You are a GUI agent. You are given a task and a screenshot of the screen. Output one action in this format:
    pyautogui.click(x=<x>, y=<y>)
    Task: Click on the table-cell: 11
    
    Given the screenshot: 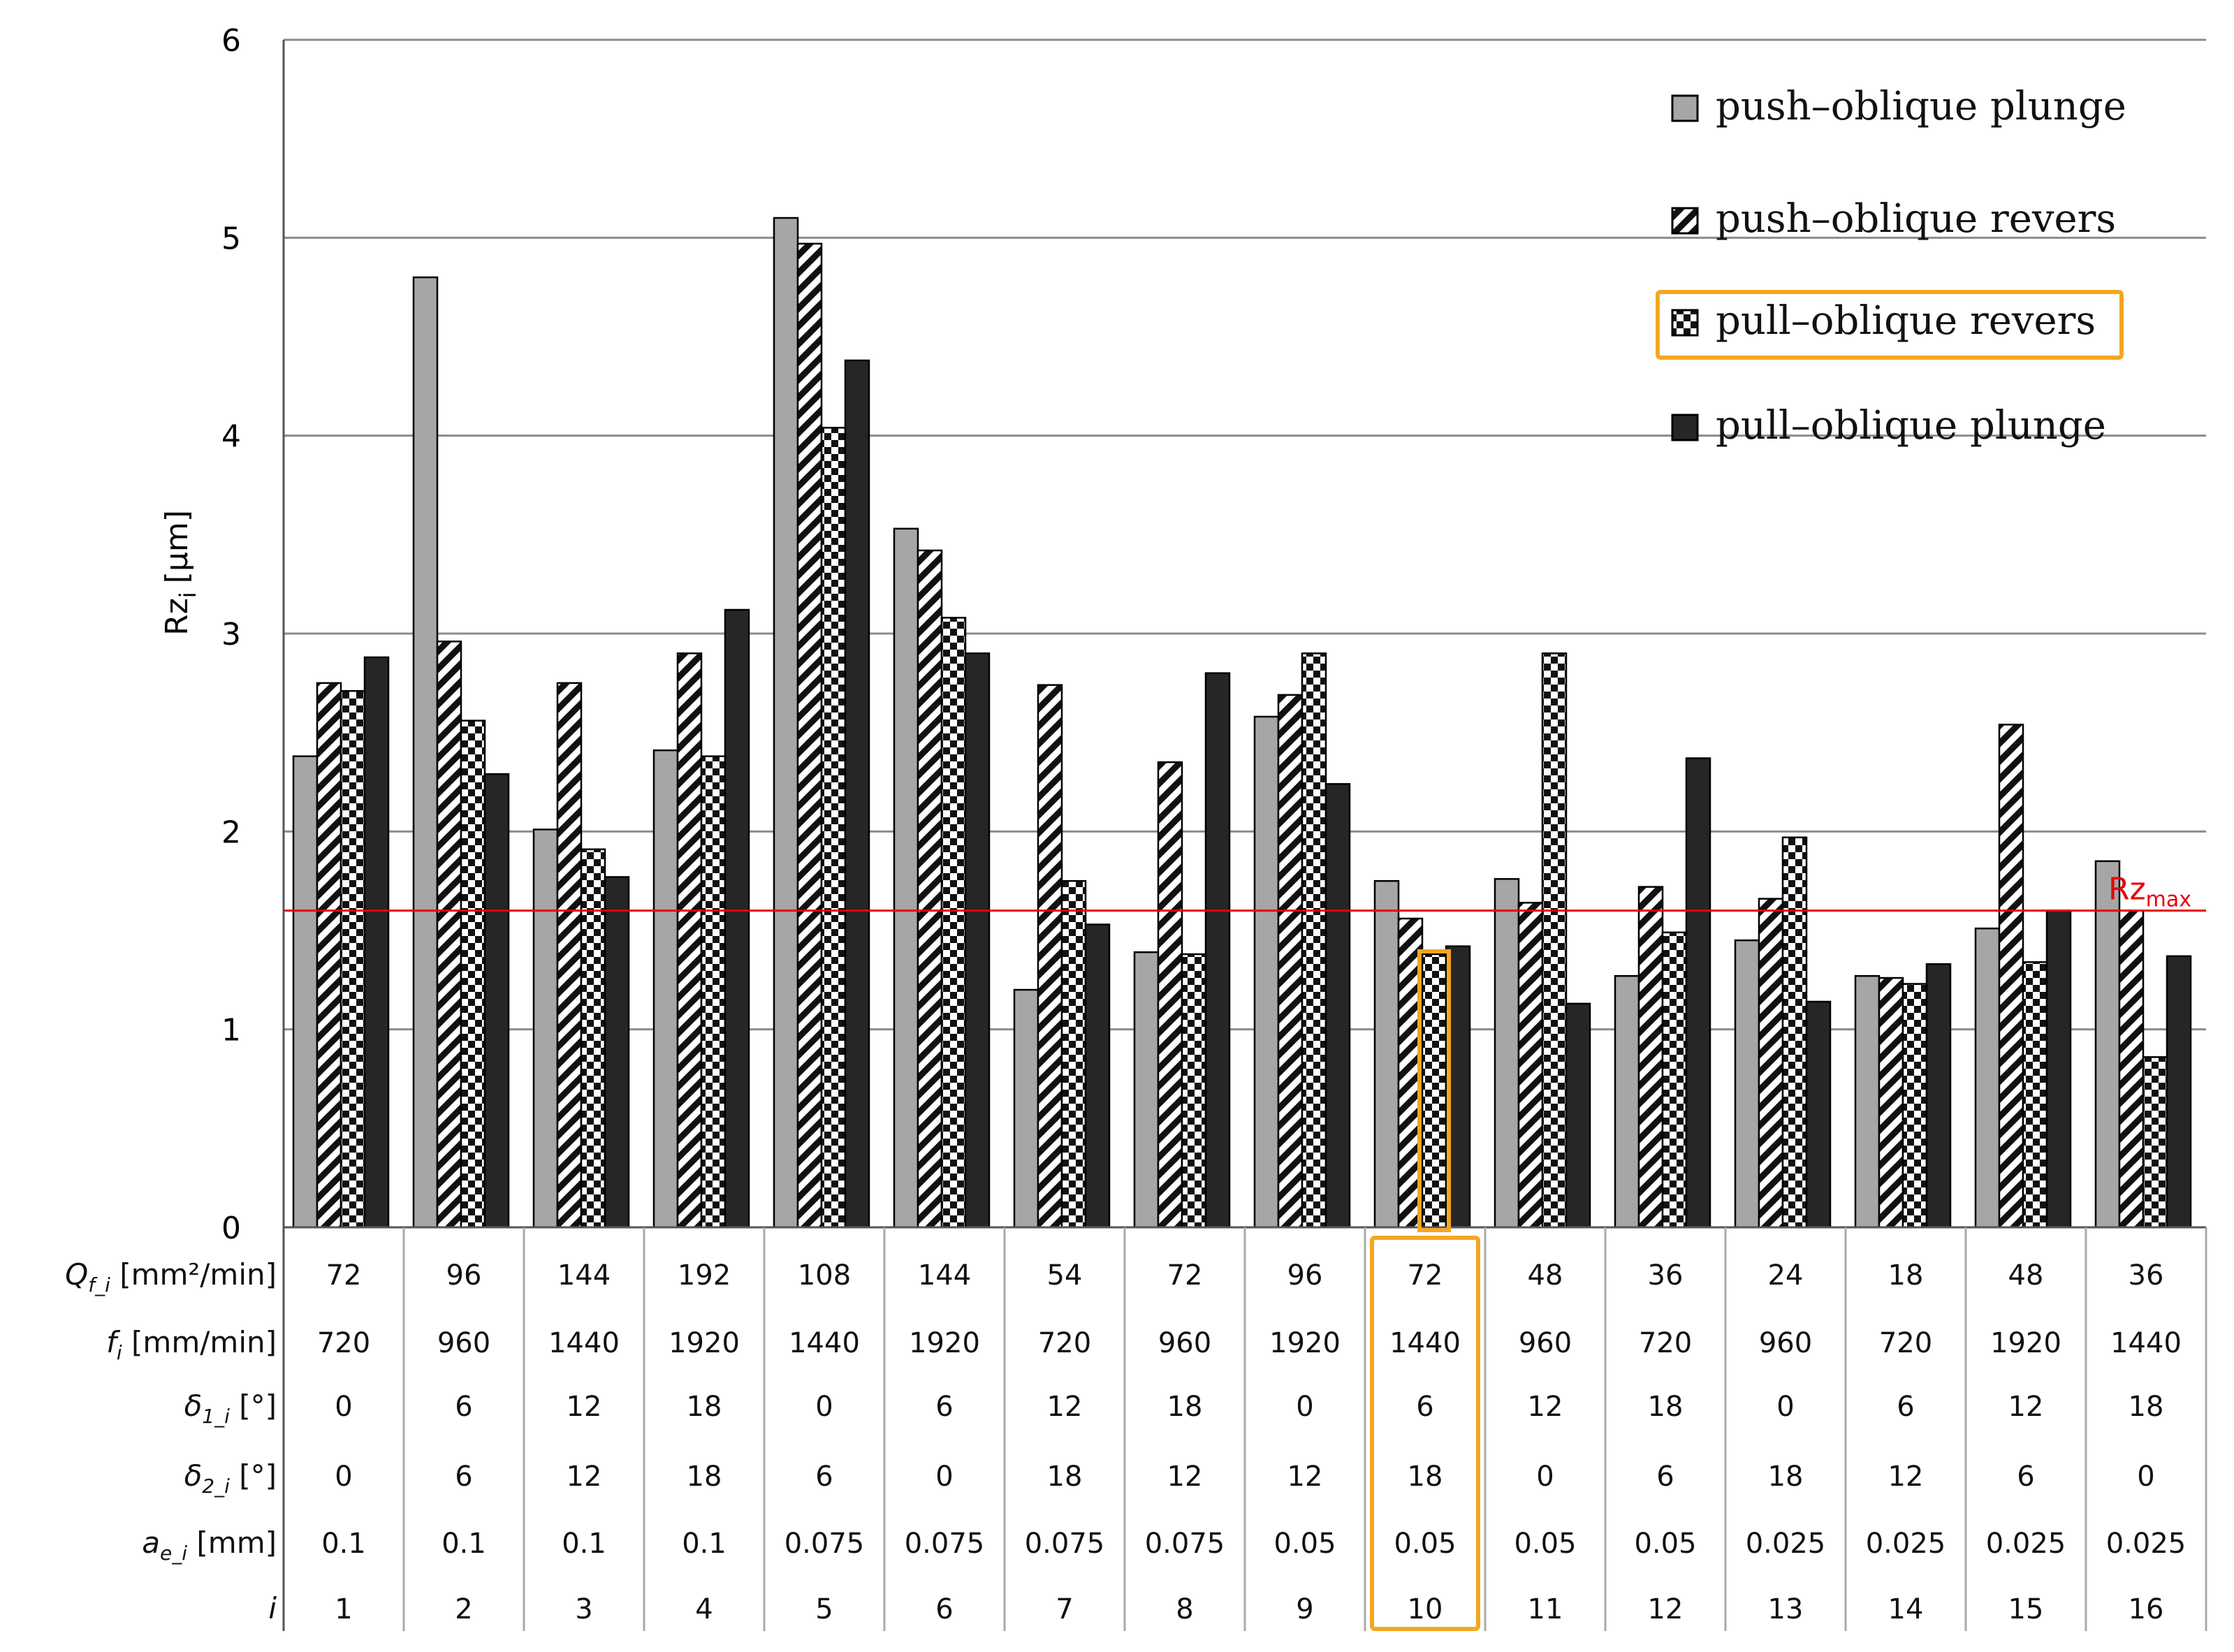 What is the action you would take?
    pyautogui.click(x=1545, y=1609)
    